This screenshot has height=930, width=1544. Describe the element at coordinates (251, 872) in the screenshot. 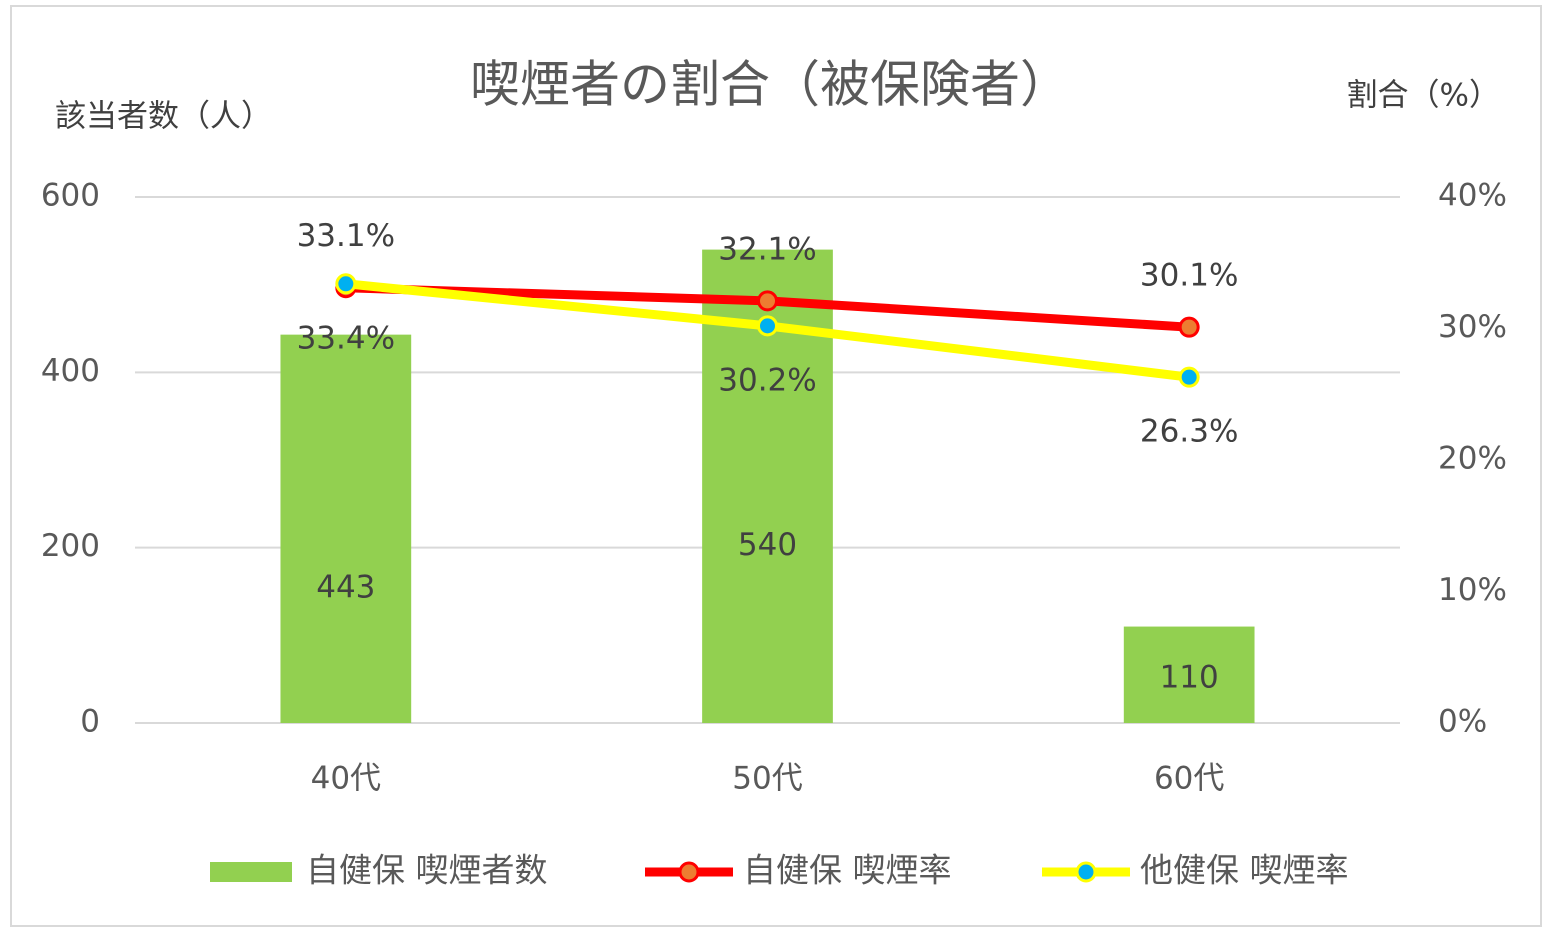

I see `legend-swatch` at that location.